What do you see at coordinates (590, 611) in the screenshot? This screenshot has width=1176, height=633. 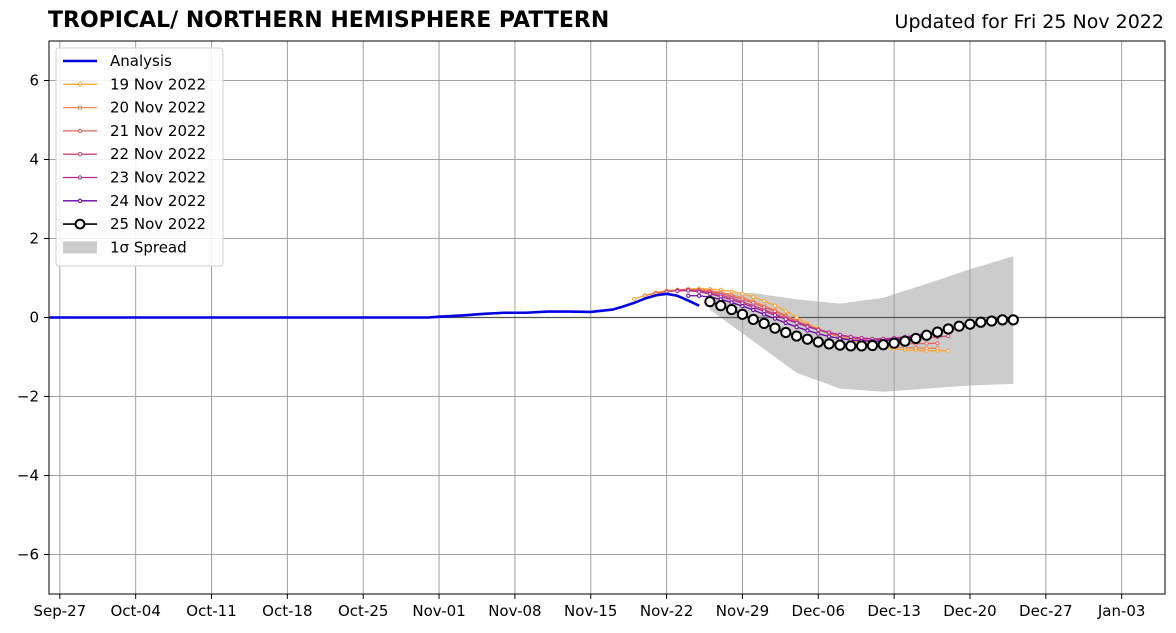 I see `x-tick-label: Nov-15` at bounding box center [590, 611].